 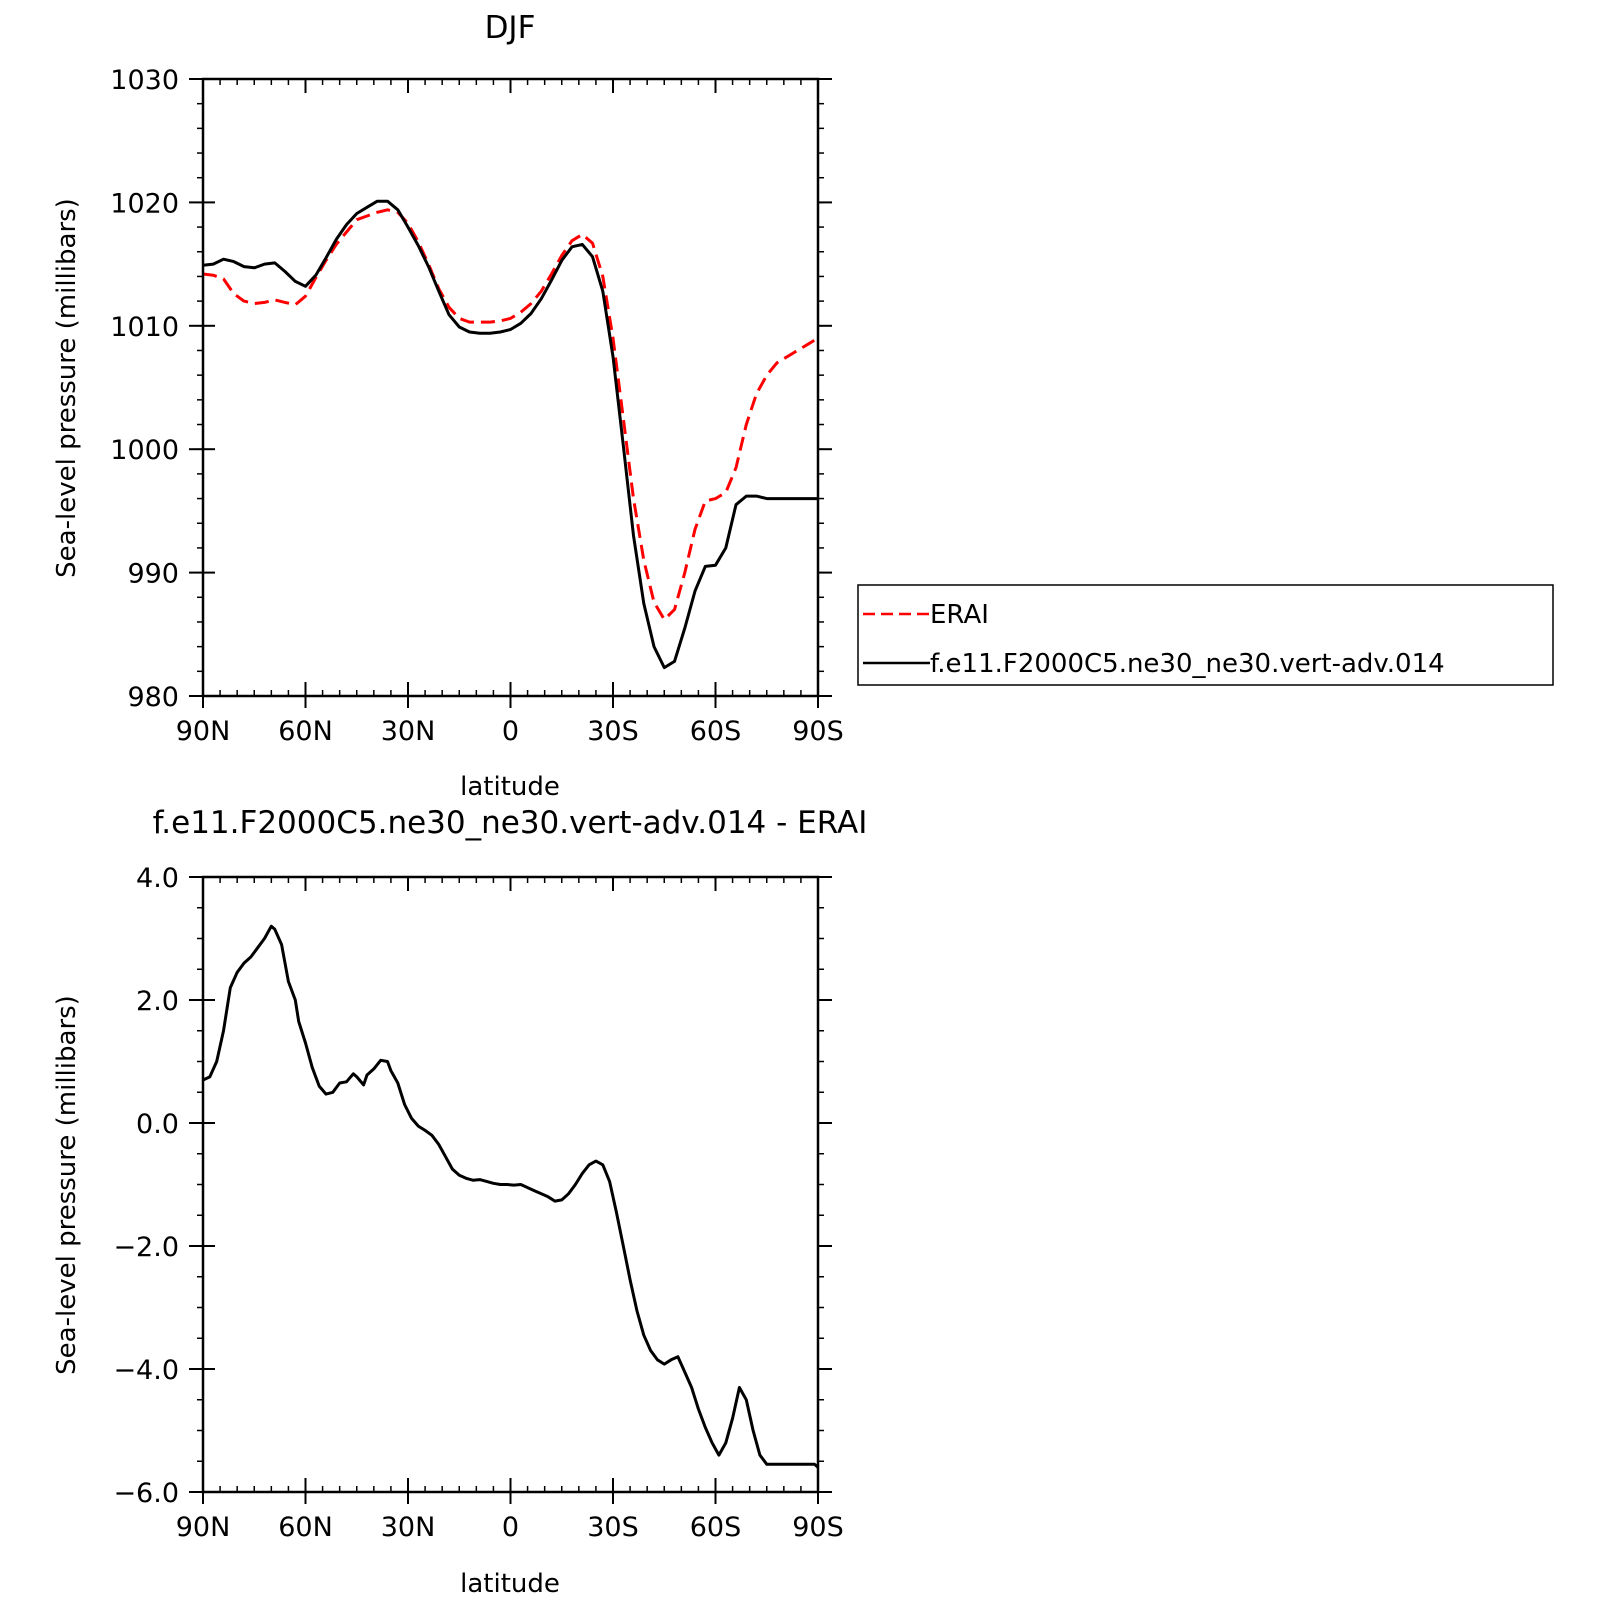 I want to click on bottom-y-tick-label: 4.0, so click(x=157, y=878).